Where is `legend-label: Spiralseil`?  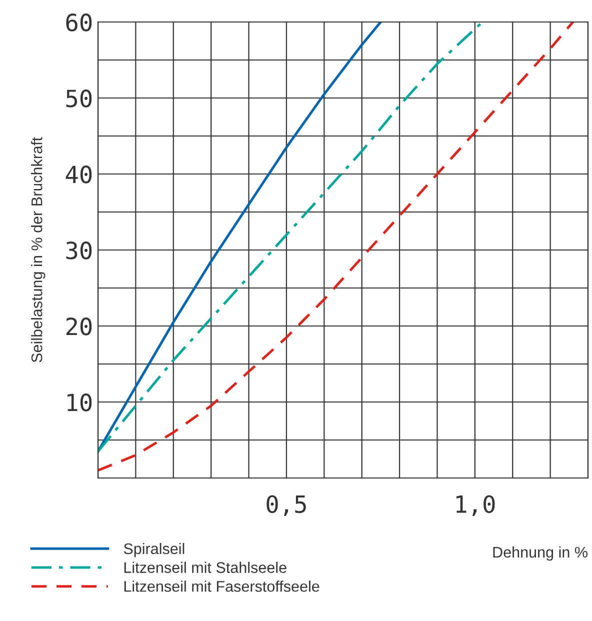
legend-label: Spiralseil is located at coordinates (154, 550).